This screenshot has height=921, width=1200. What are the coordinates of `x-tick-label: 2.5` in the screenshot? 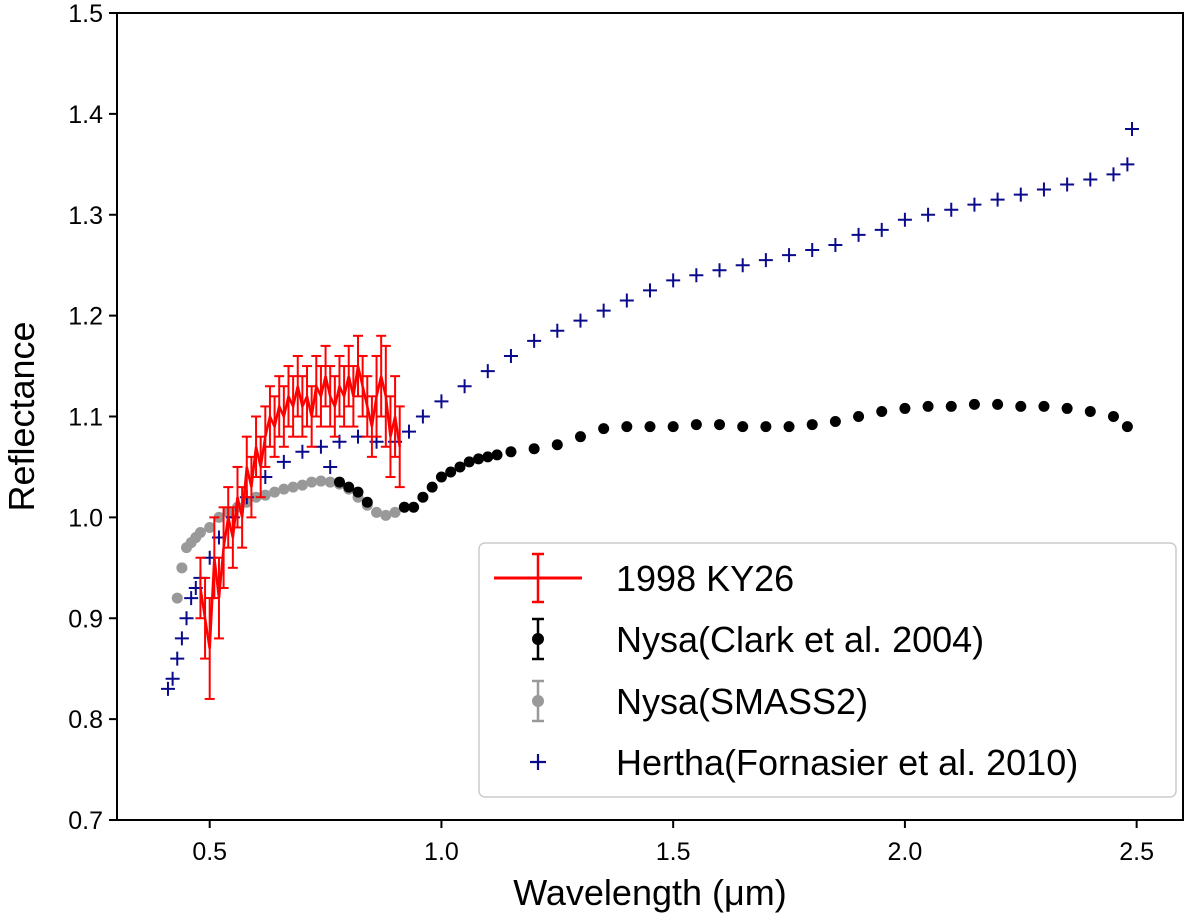 It's located at (1136, 852).